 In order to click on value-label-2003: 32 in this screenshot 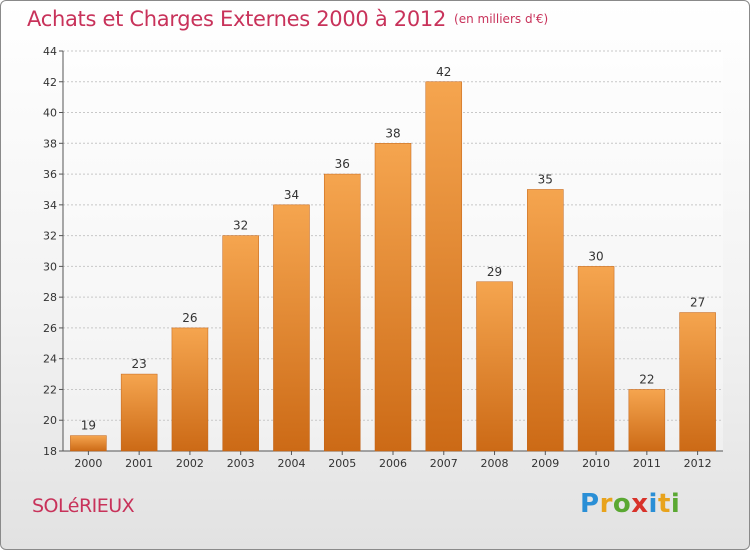, I will do `click(240, 226)`.